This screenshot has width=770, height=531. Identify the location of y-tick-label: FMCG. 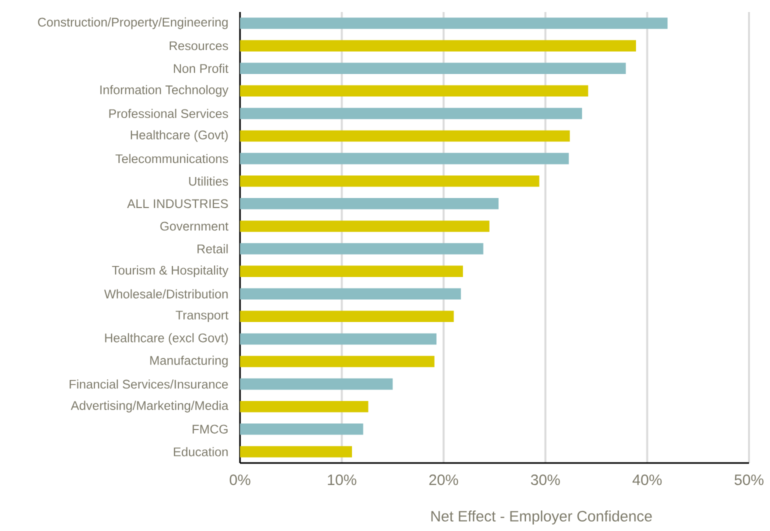
(210, 429).